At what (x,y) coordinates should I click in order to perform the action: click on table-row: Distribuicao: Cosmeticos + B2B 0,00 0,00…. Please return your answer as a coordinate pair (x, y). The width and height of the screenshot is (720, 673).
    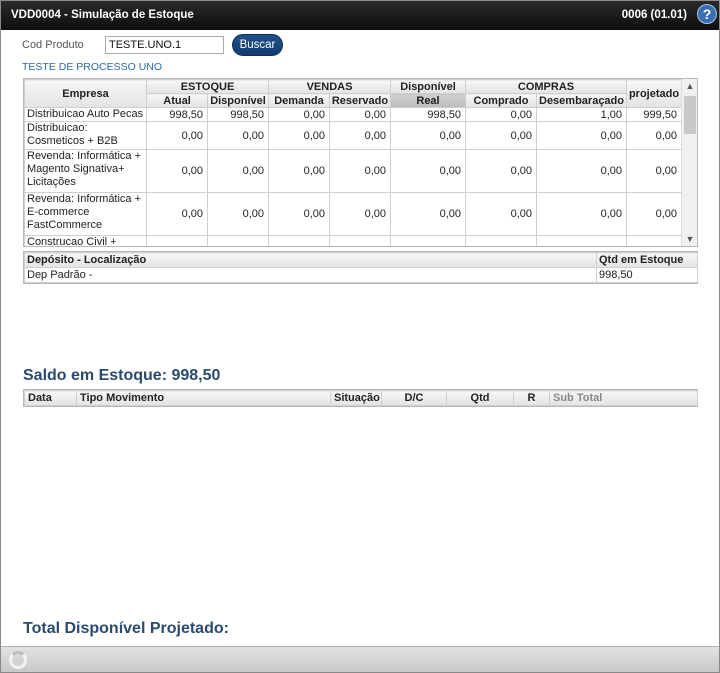
    Looking at the image, I should click on (353, 135).